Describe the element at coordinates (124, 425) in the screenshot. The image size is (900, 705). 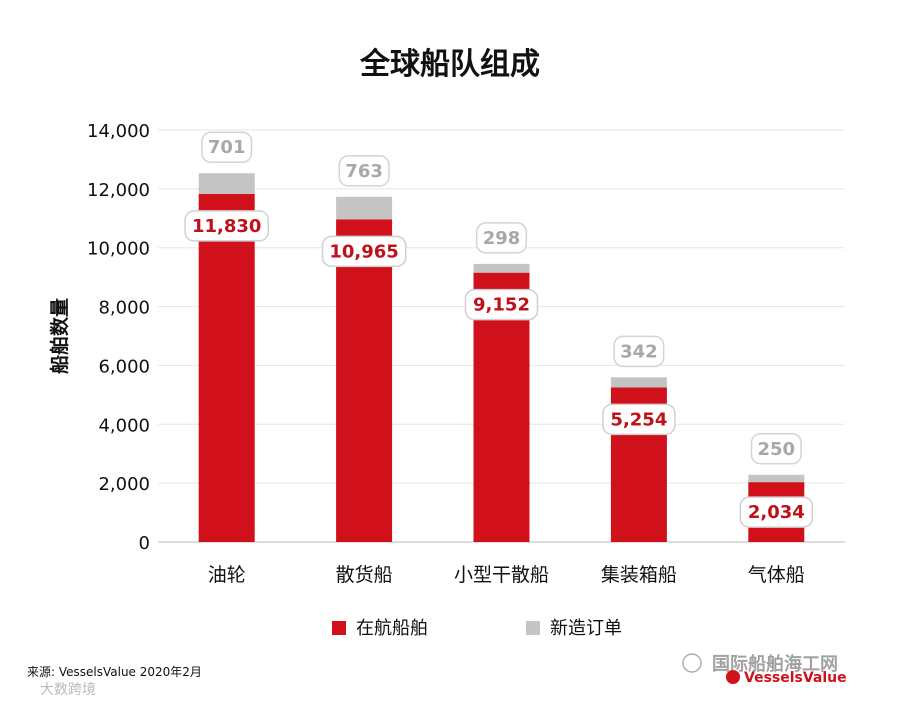
I see `y-tick-label: 4,000` at that location.